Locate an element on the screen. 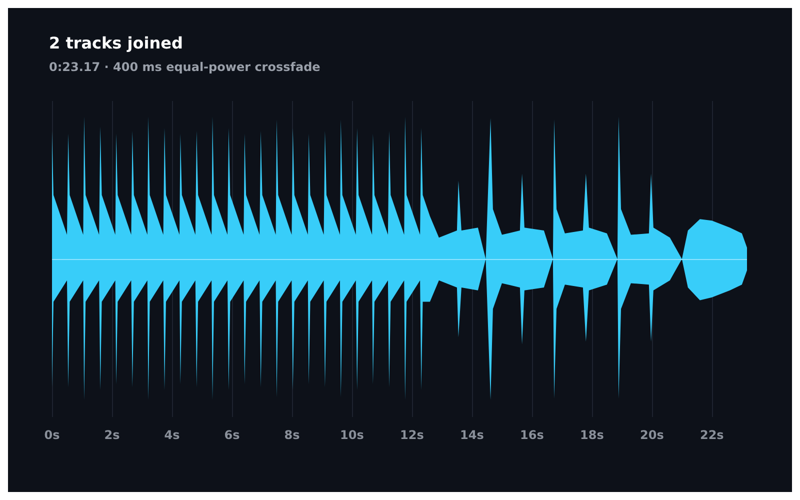 This screenshot has width=800, height=500. x-tick-label: 20s is located at coordinates (652, 435).